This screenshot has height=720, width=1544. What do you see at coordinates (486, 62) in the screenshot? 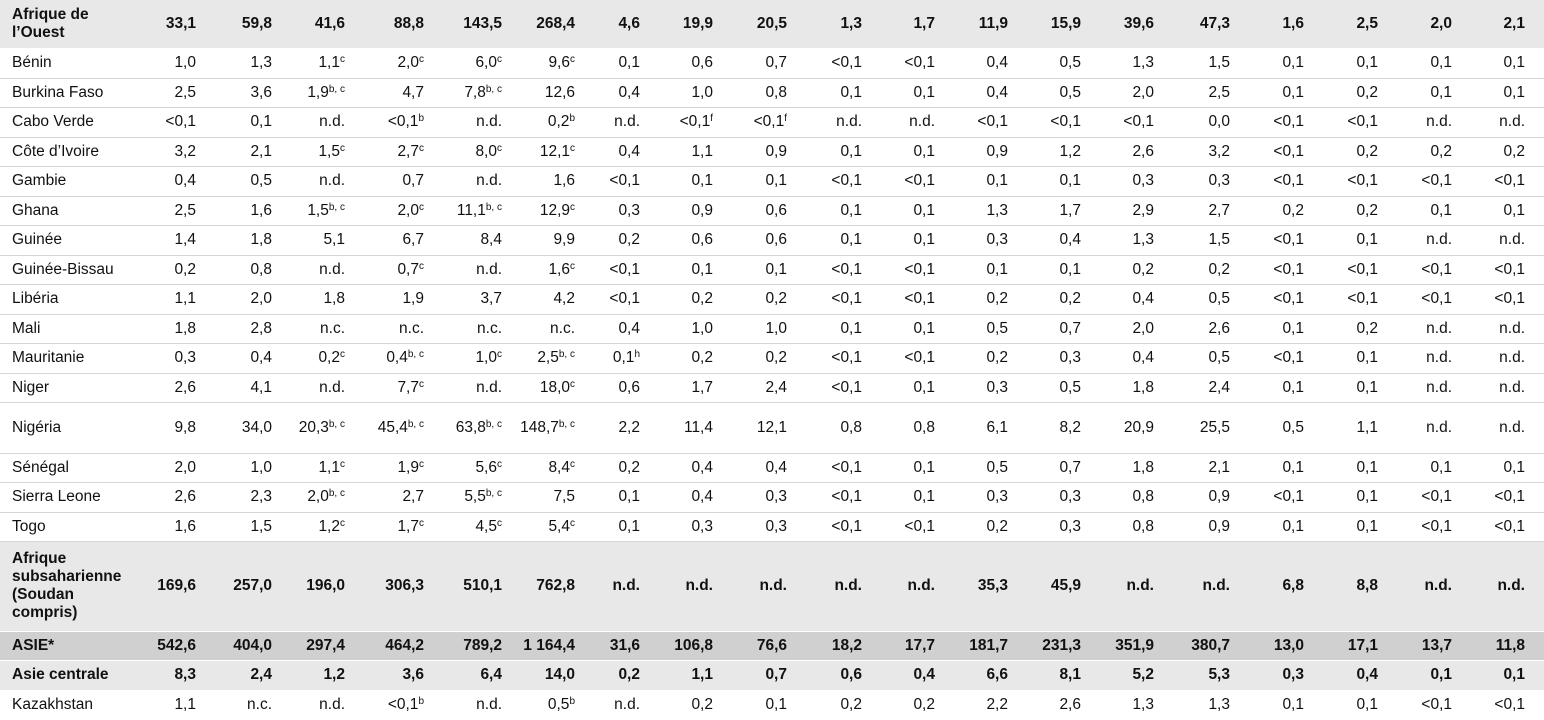
I see `cell-value: 6,0` at bounding box center [486, 62].